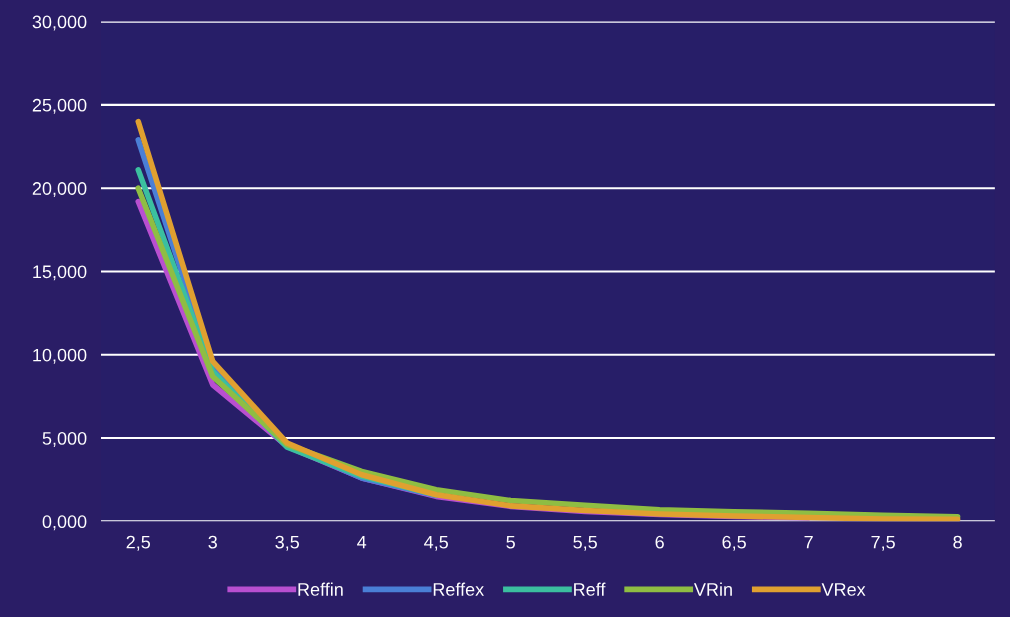  What do you see at coordinates (734, 543) in the screenshot?
I see `x-tick-label: 6,5` at bounding box center [734, 543].